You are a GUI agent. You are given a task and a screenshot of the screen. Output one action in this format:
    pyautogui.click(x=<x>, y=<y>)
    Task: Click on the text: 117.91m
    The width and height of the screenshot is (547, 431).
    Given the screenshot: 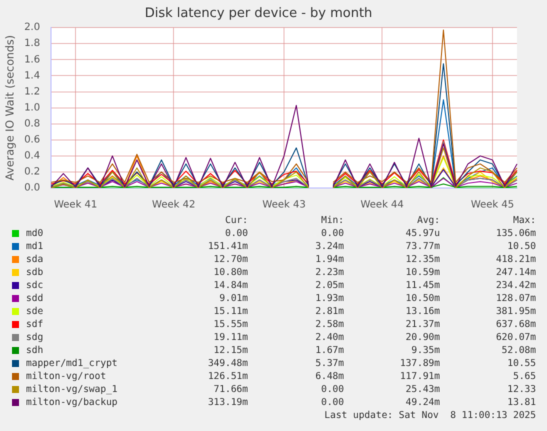 What is the action you would take?
    pyautogui.click(x=419, y=376)
    